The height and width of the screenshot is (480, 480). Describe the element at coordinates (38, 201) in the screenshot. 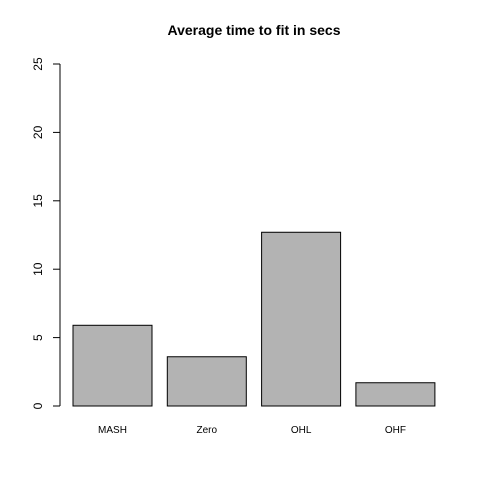

I see `y-tick-label: 15` at that location.